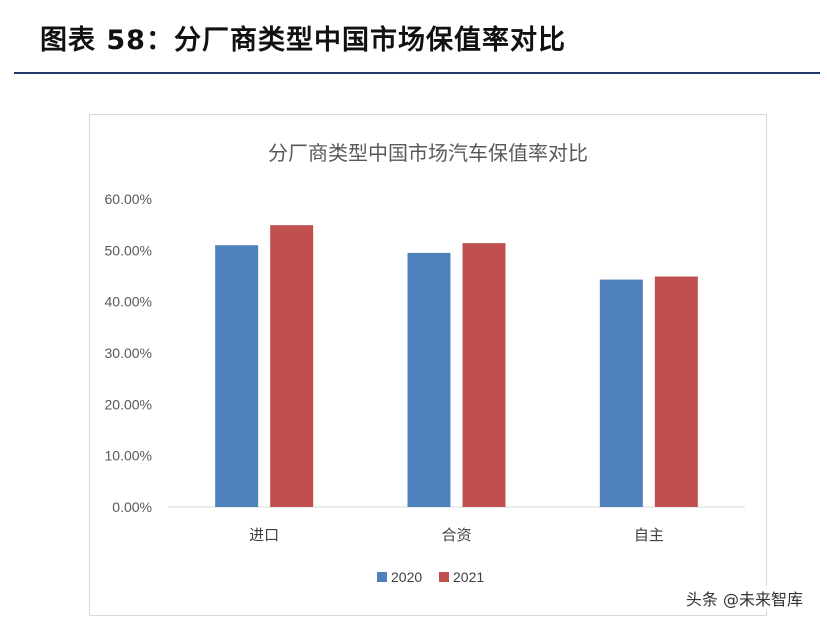 The height and width of the screenshot is (625, 827). I want to click on y-tick-label: 60.00%, so click(128, 199).